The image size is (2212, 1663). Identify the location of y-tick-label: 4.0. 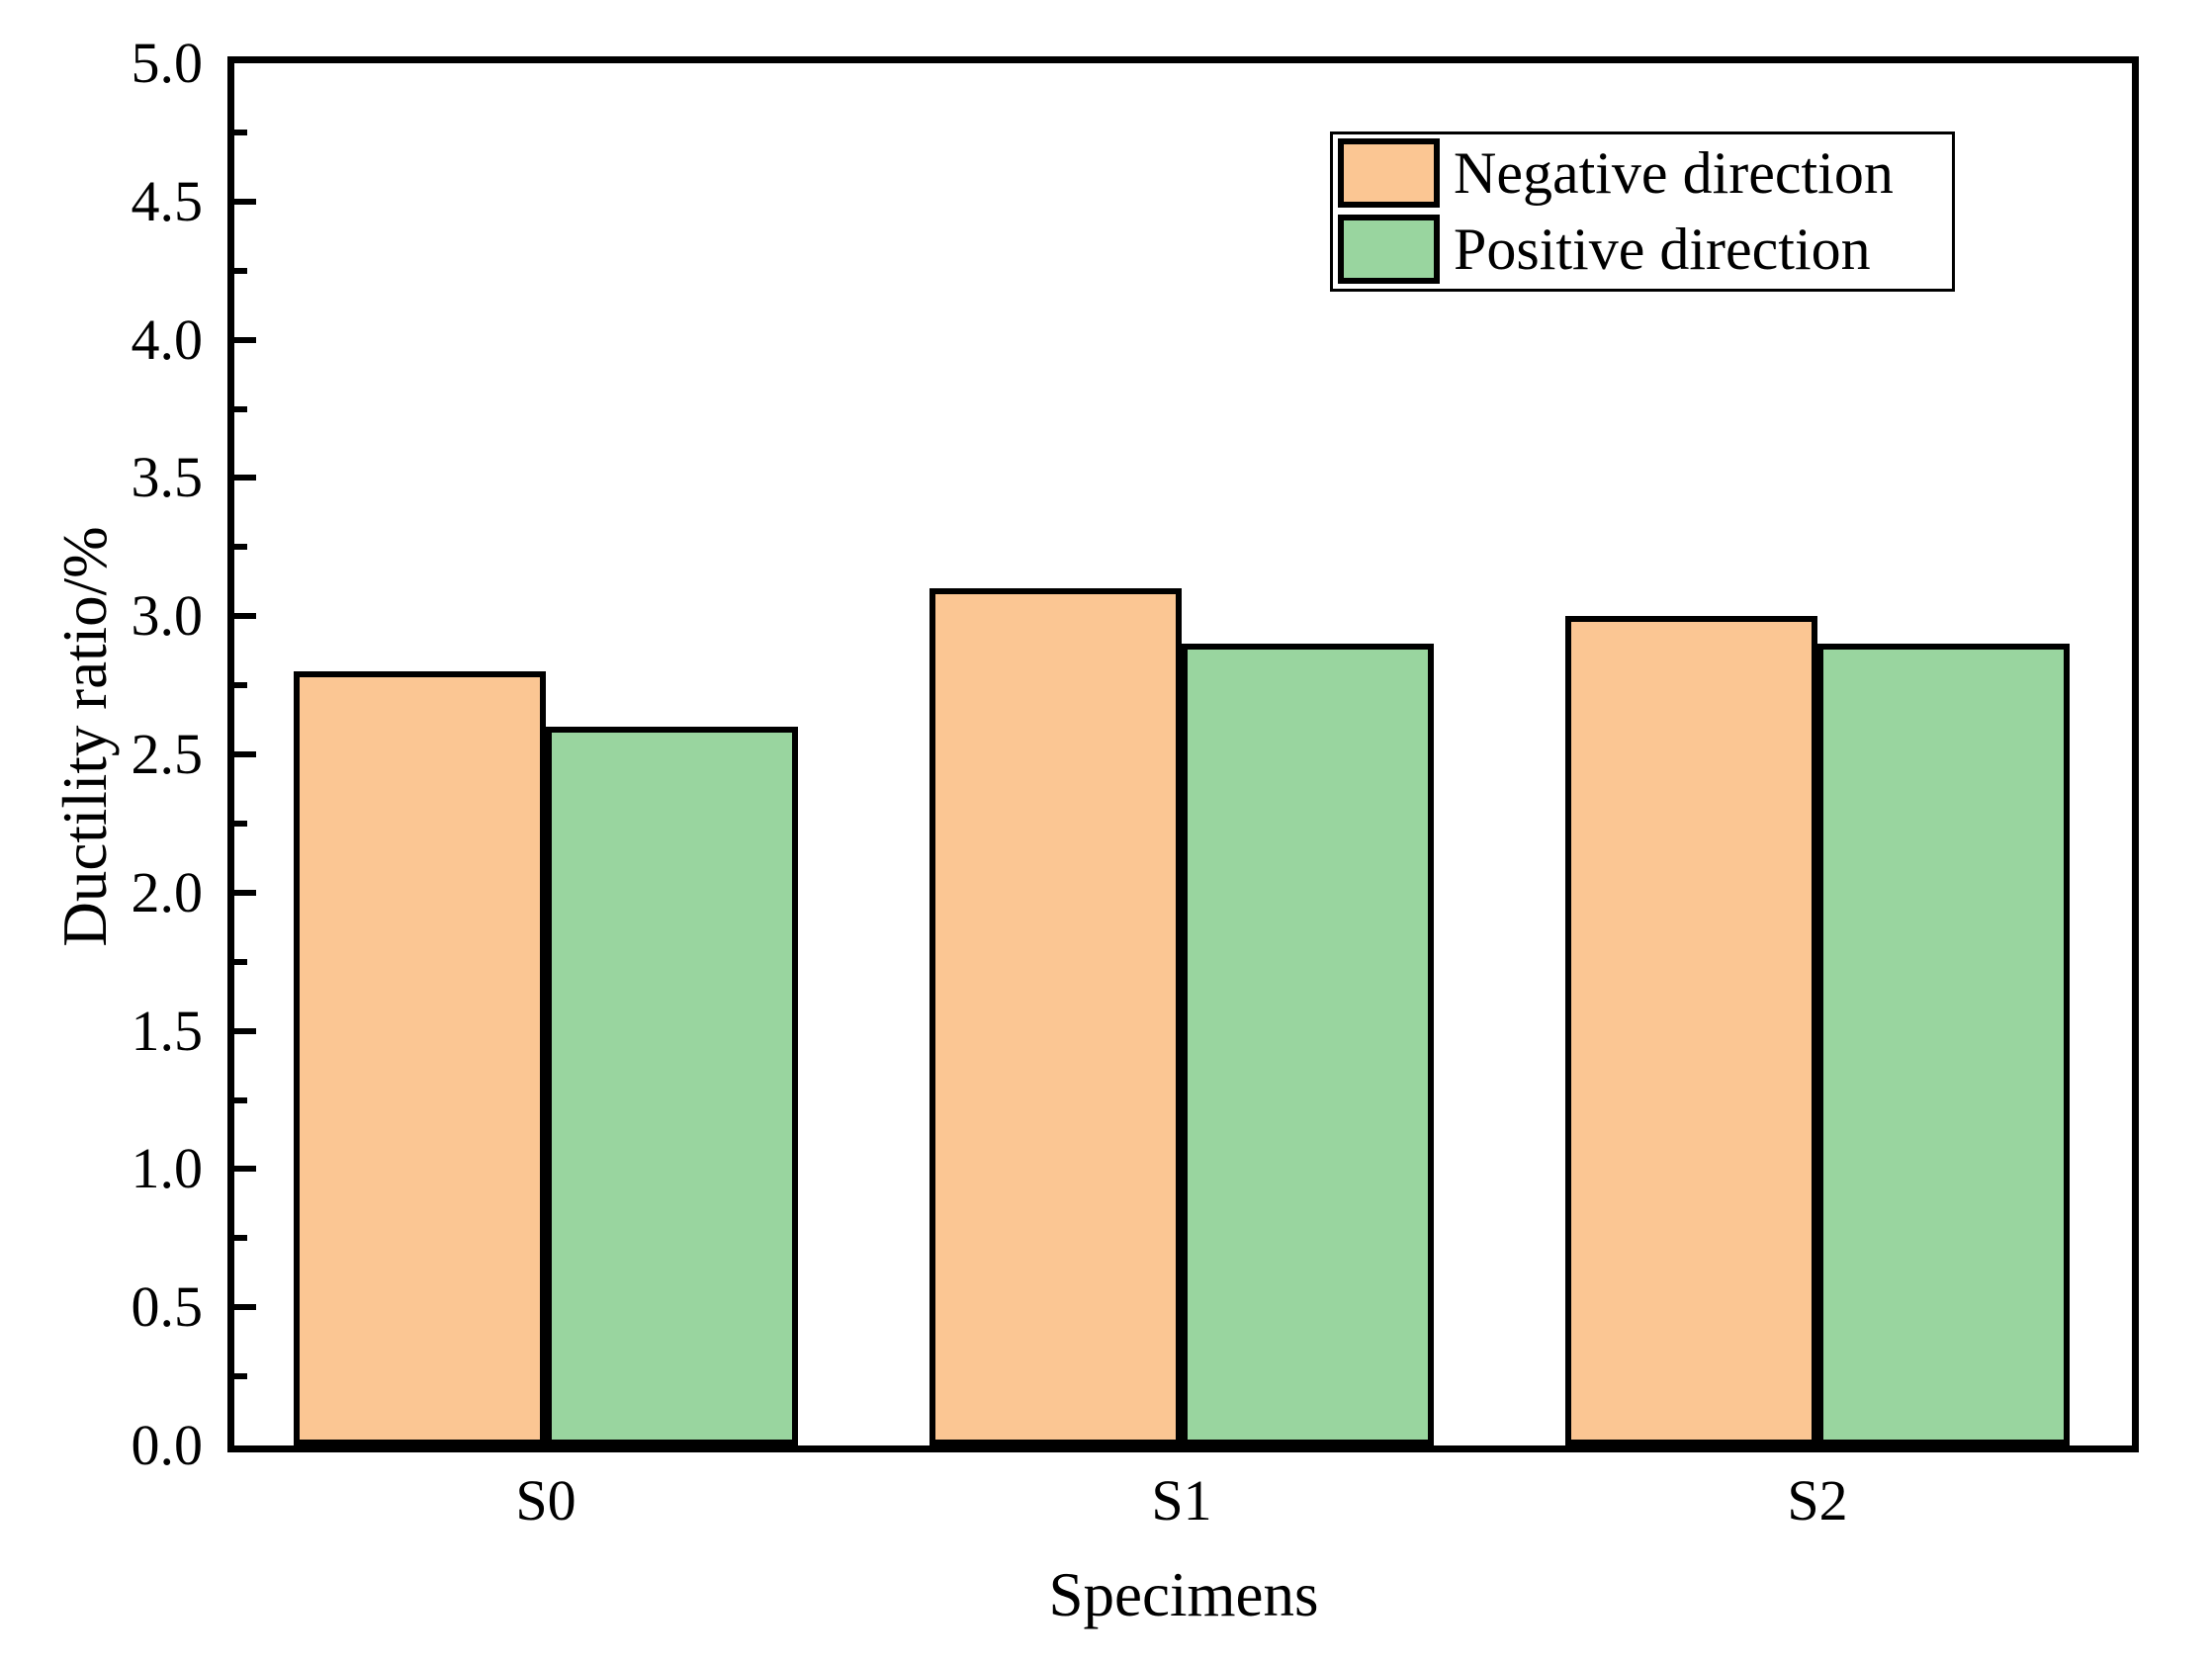
(168, 339).